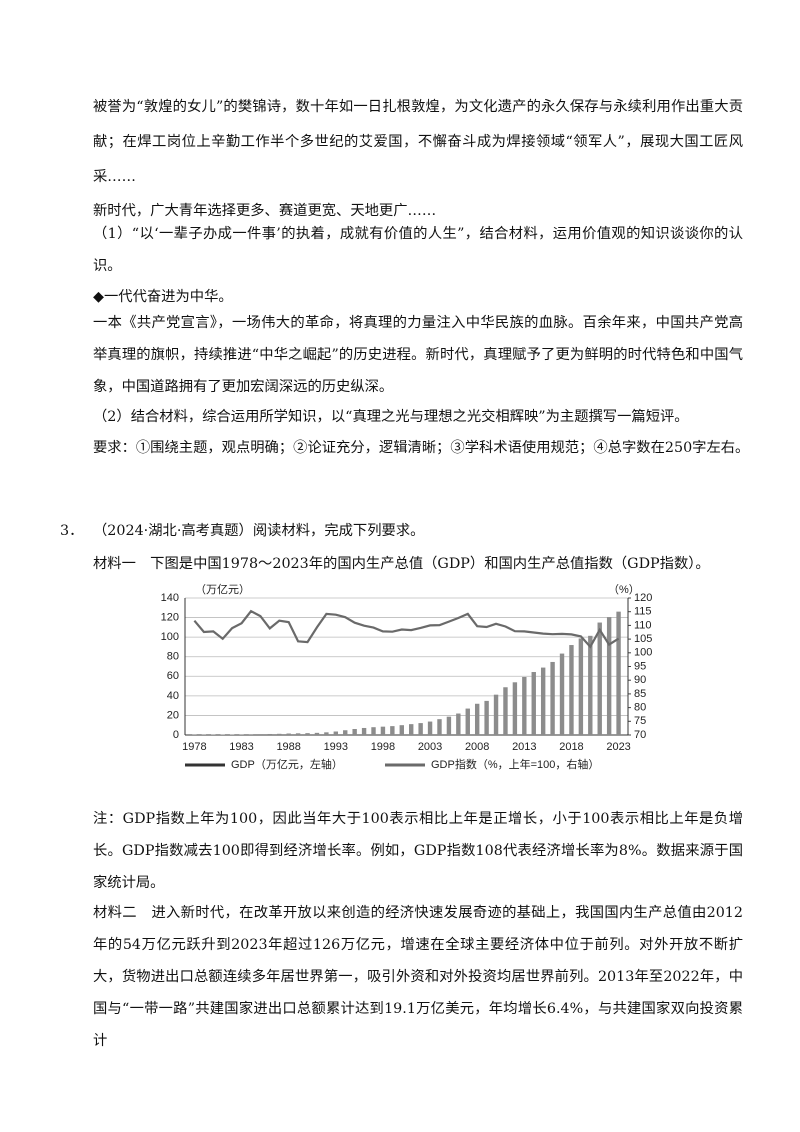 This screenshot has width=800, height=1132. I want to click on x-tick-label: 1983, so click(241, 747).